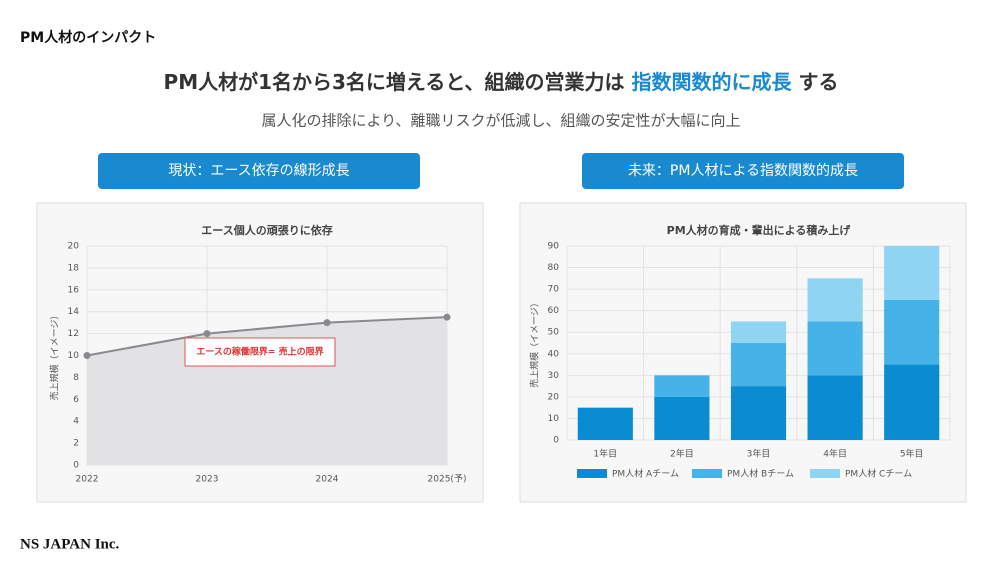 Image resolution: width=1003 pixels, height=561 pixels. I want to click on x-tick-label: 2年目, so click(682, 454).